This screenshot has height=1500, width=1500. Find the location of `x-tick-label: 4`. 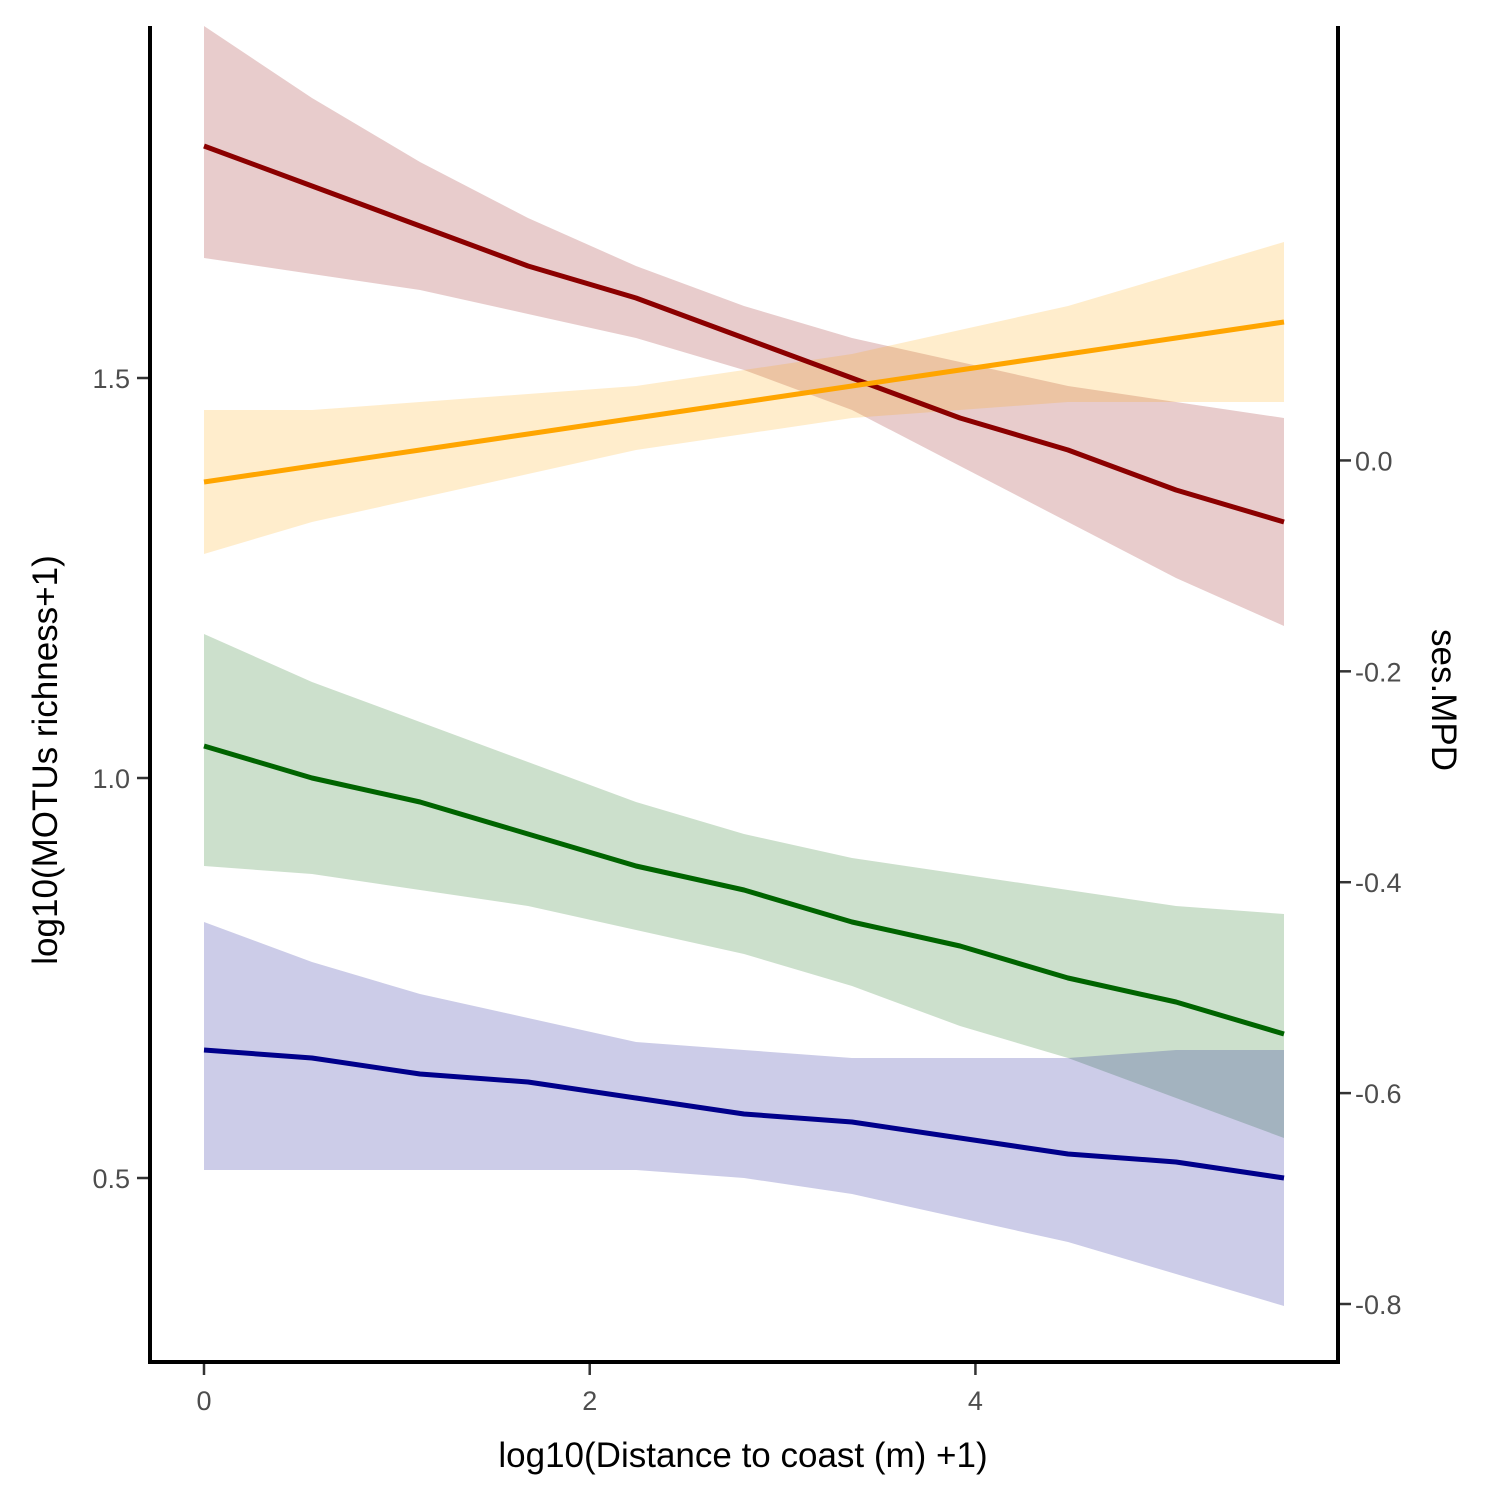

x-tick-label: 4 is located at coordinates (975, 1401).